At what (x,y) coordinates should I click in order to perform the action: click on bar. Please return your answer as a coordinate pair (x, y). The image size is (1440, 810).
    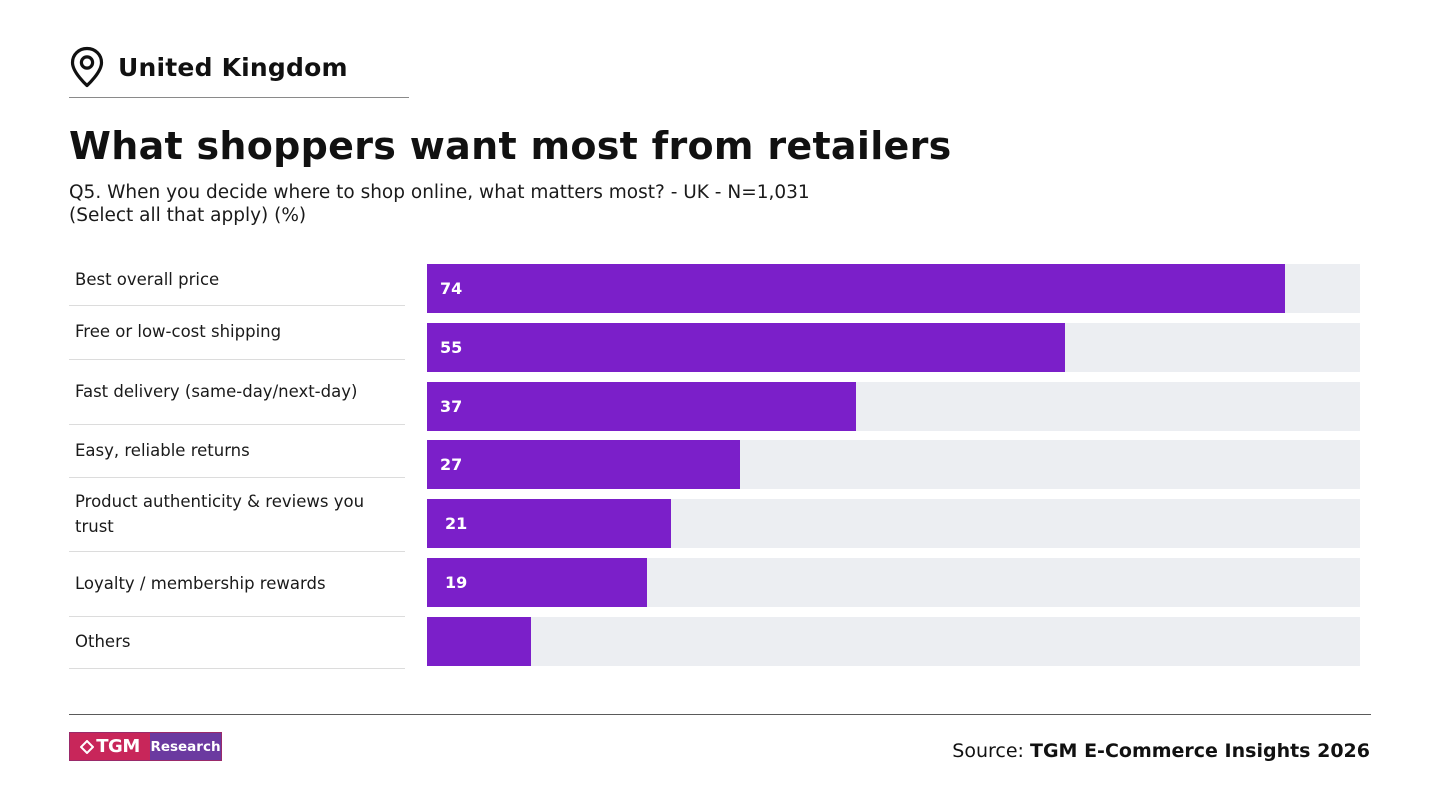
    Looking at the image, I should click on (479, 641).